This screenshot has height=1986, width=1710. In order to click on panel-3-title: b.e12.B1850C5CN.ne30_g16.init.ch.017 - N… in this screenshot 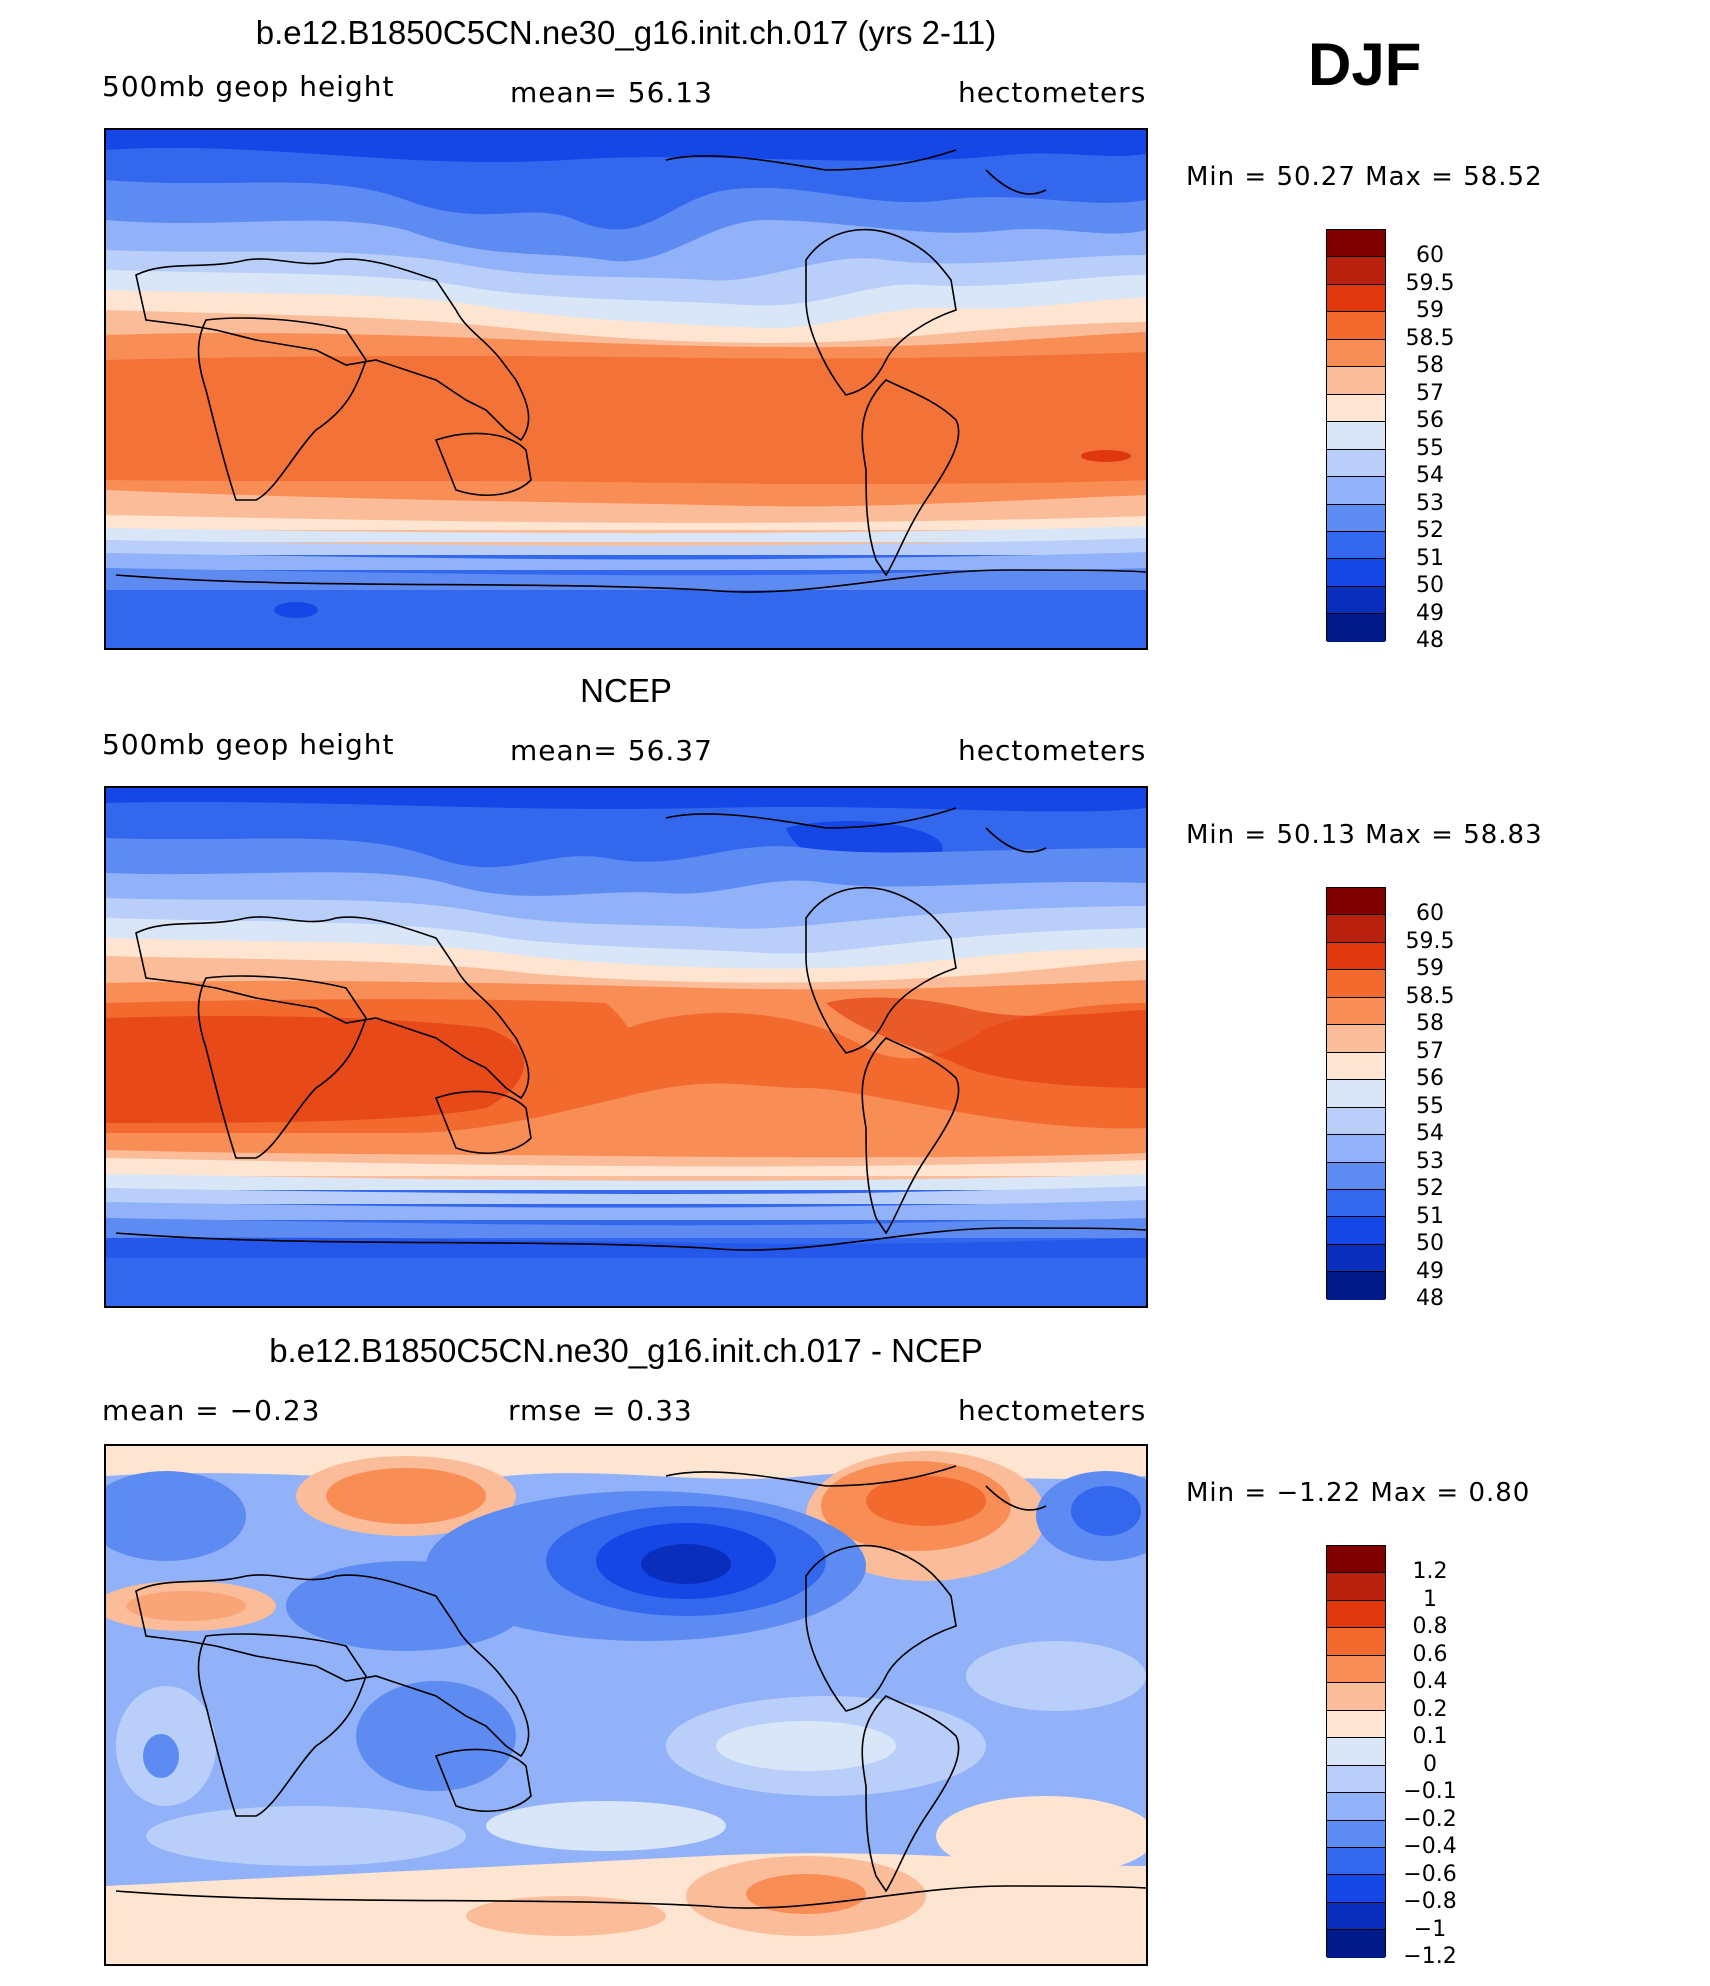, I will do `click(626, 1350)`.